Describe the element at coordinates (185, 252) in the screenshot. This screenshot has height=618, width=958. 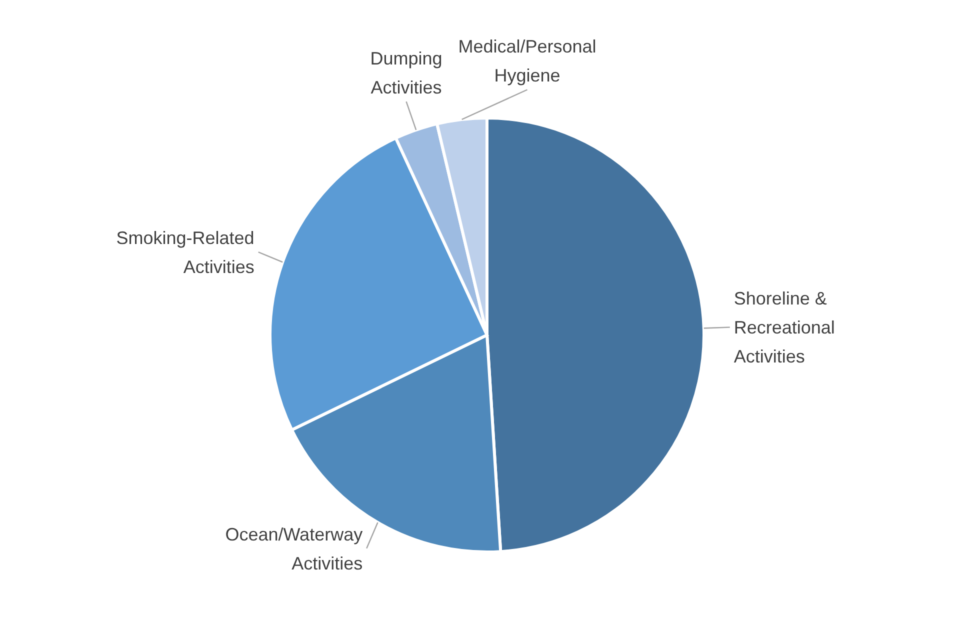
I see `slice-label: Smoking-Related Activities` at that location.